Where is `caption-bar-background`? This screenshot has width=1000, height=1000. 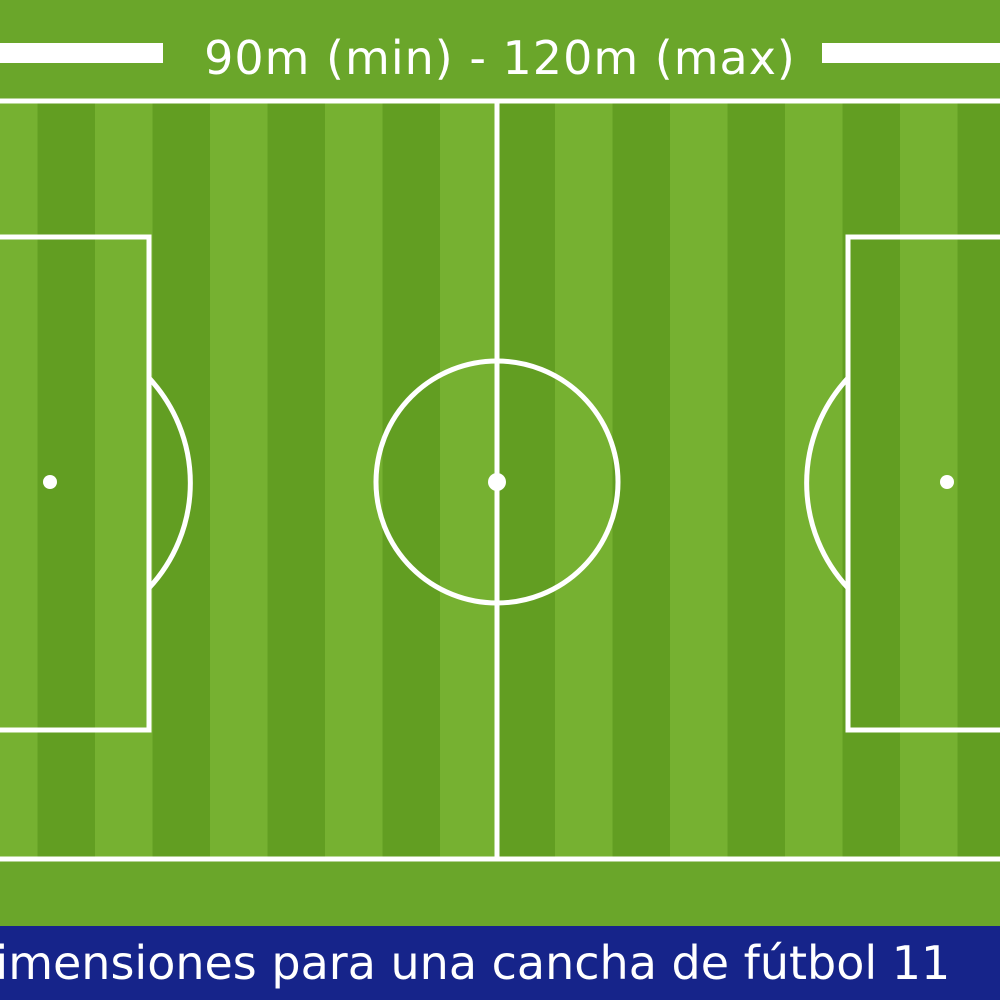 caption-bar-background is located at coordinates (500, 963).